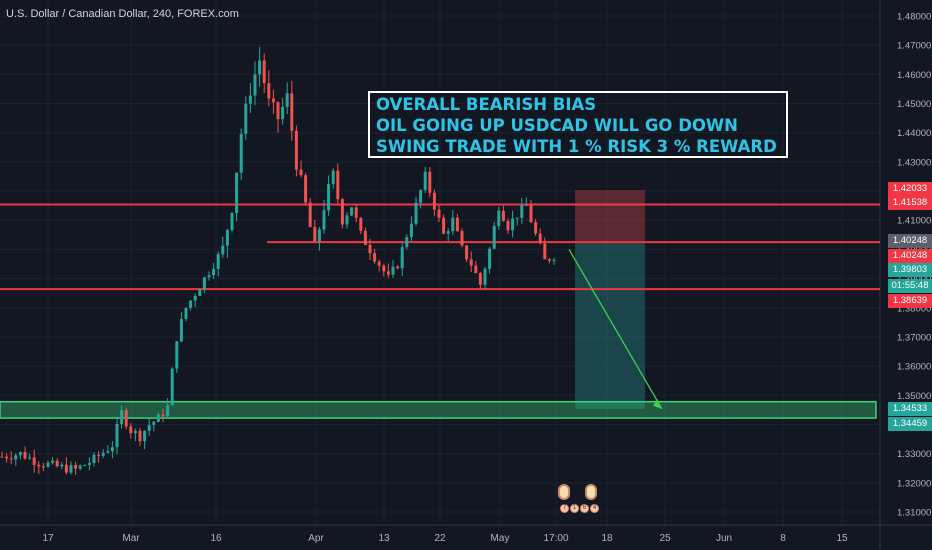 The width and height of the screenshot is (932, 550). I want to click on event-dot: 4, so click(594, 508).